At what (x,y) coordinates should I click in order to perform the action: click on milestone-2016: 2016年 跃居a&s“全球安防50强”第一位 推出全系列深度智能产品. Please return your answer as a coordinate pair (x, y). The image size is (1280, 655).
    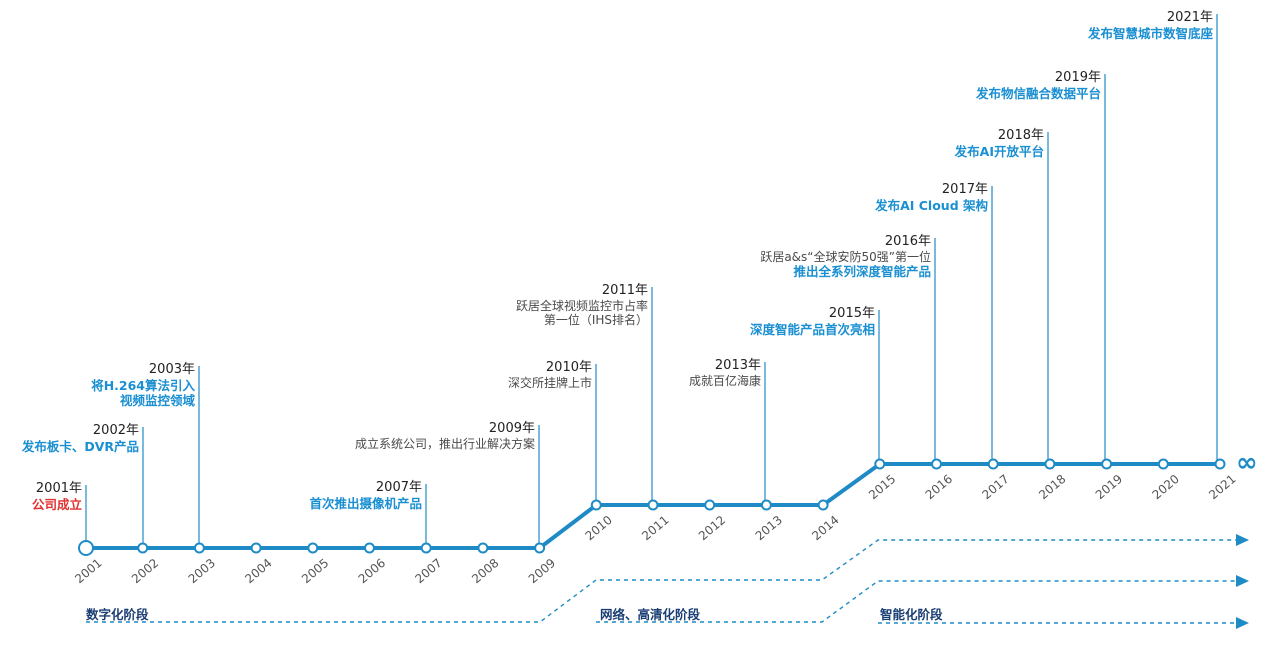
    Looking at the image, I should click on (845, 256).